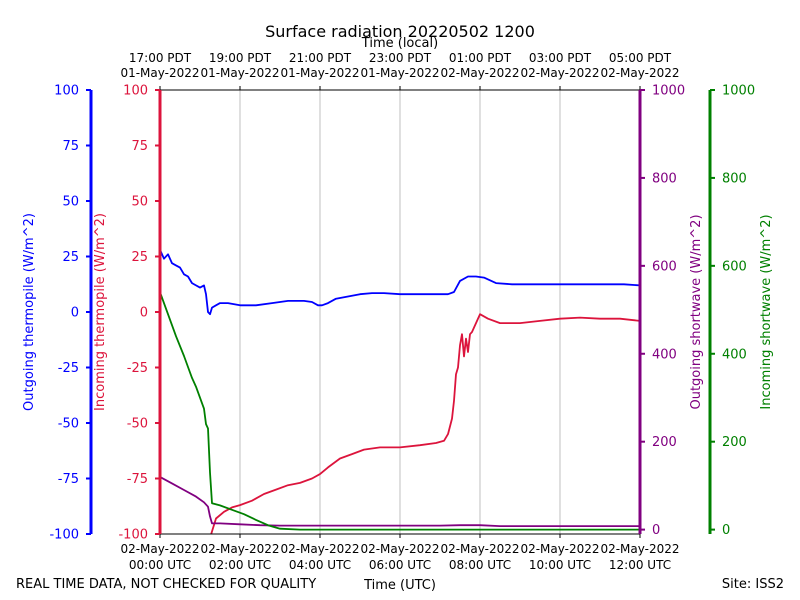 Image resolution: width=800 pixels, height=600 pixels. What do you see at coordinates (240, 565) in the screenshot?
I see `x-tick-label-utc-time: 02:00 UTC` at bounding box center [240, 565].